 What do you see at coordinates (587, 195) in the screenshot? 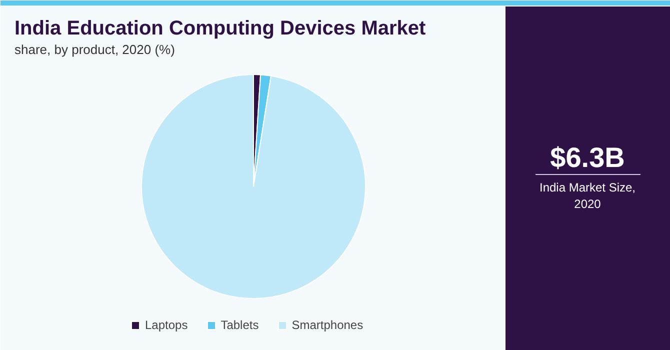
I see `text: India Market Size, 2020` at bounding box center [587, 195].